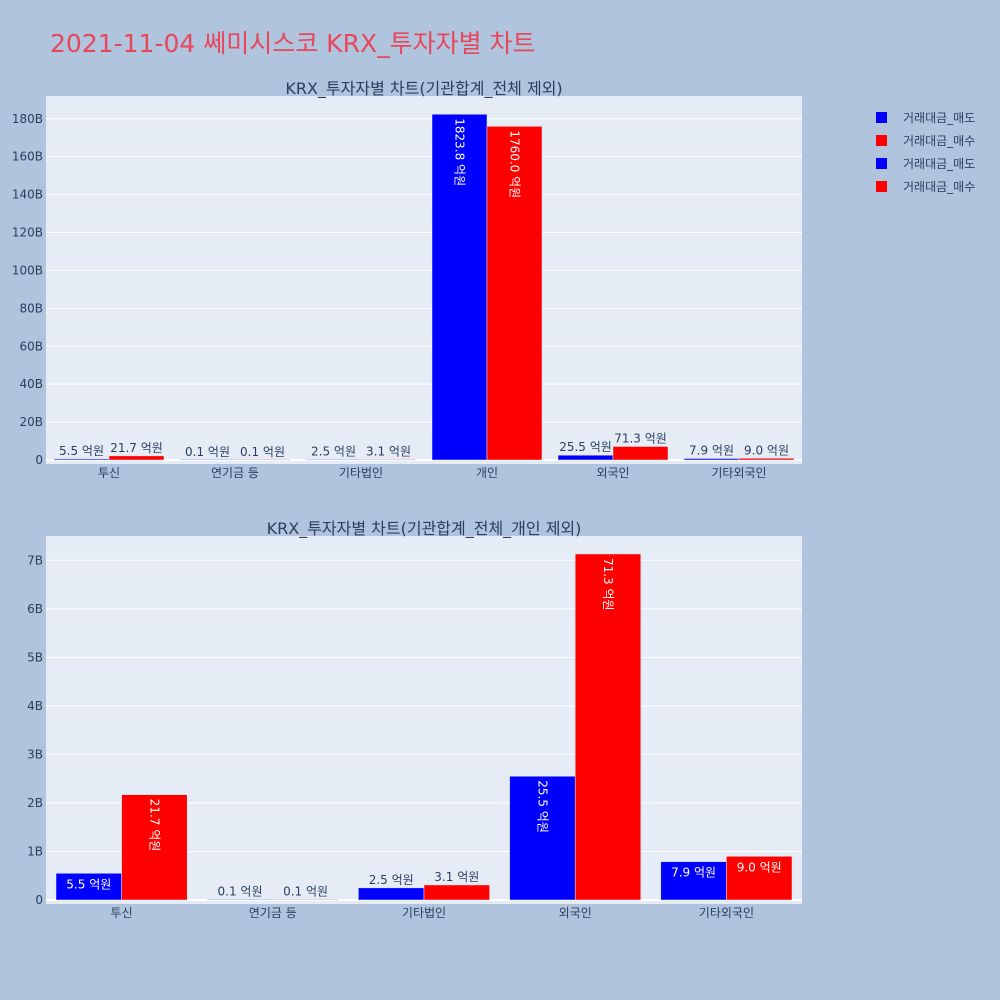 Image resolution: width=1000 pixels, height=1000 pixels. I want to click on legend: 거래대금_매도 거래대금_매수 거래대금_매도 거래대금_매수, so click(925, 152).